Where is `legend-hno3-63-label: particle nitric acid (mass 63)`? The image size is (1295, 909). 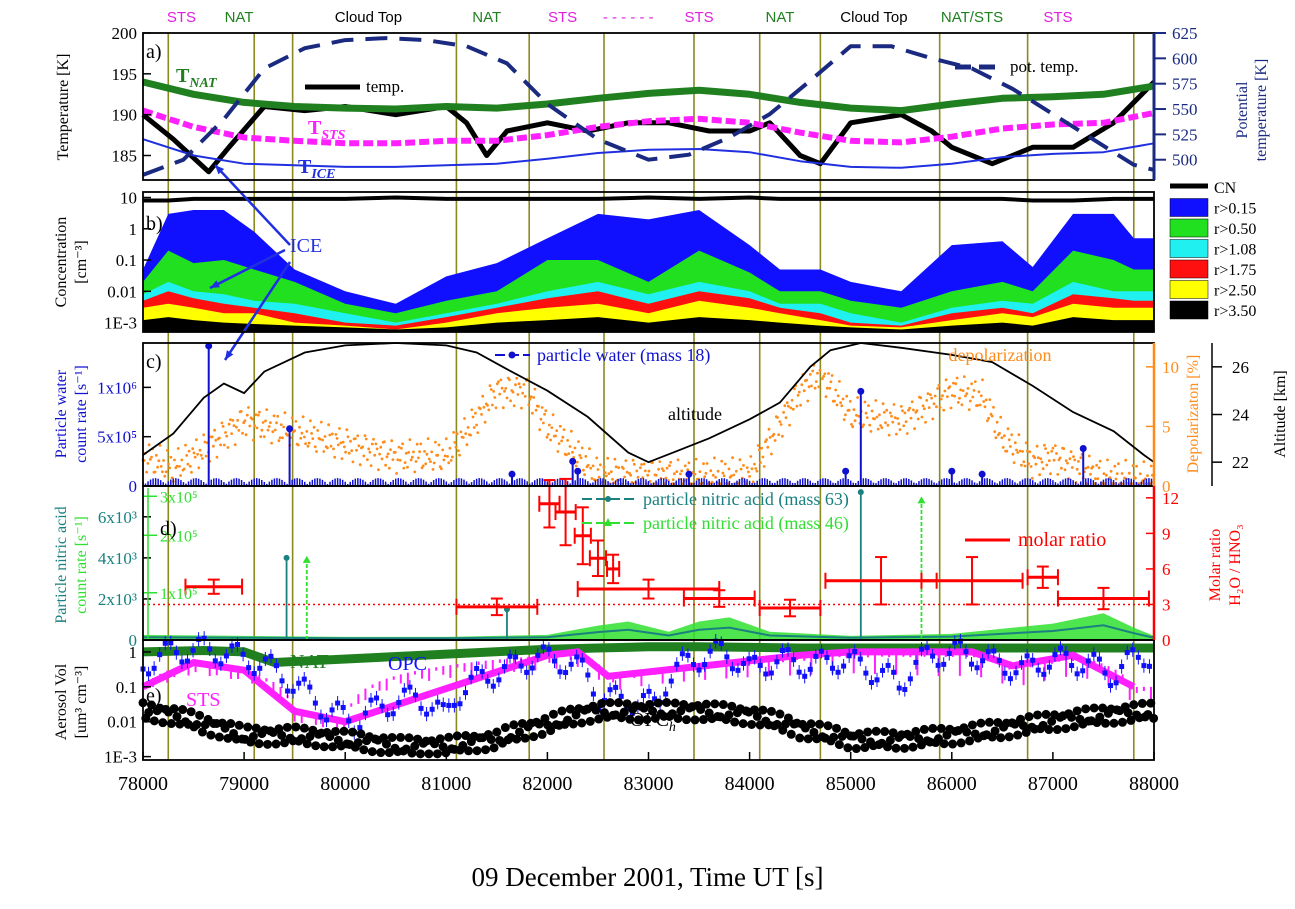
legend-hno3-63-label: particle nitric acid (mass 63) is located at coordinates (746, 499).